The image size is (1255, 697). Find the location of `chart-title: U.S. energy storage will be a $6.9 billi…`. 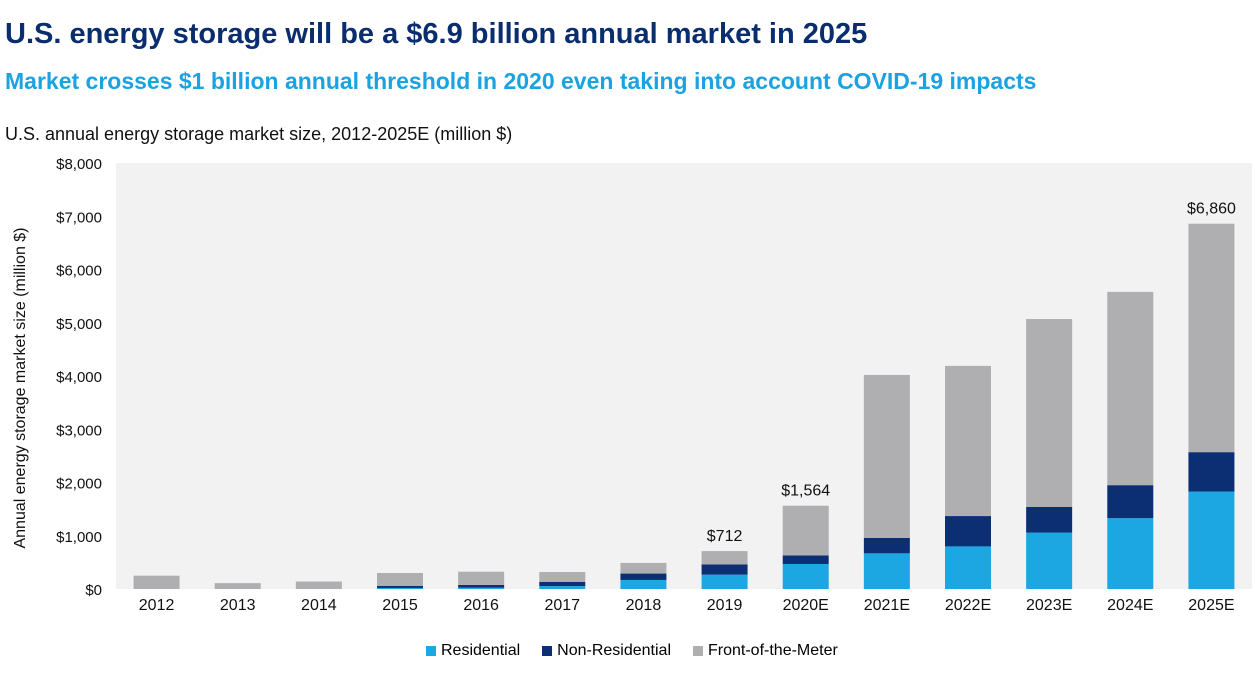

chart-title: U.S. energy storage will be a $6.9 billi… is located at coordinates (436, 34).